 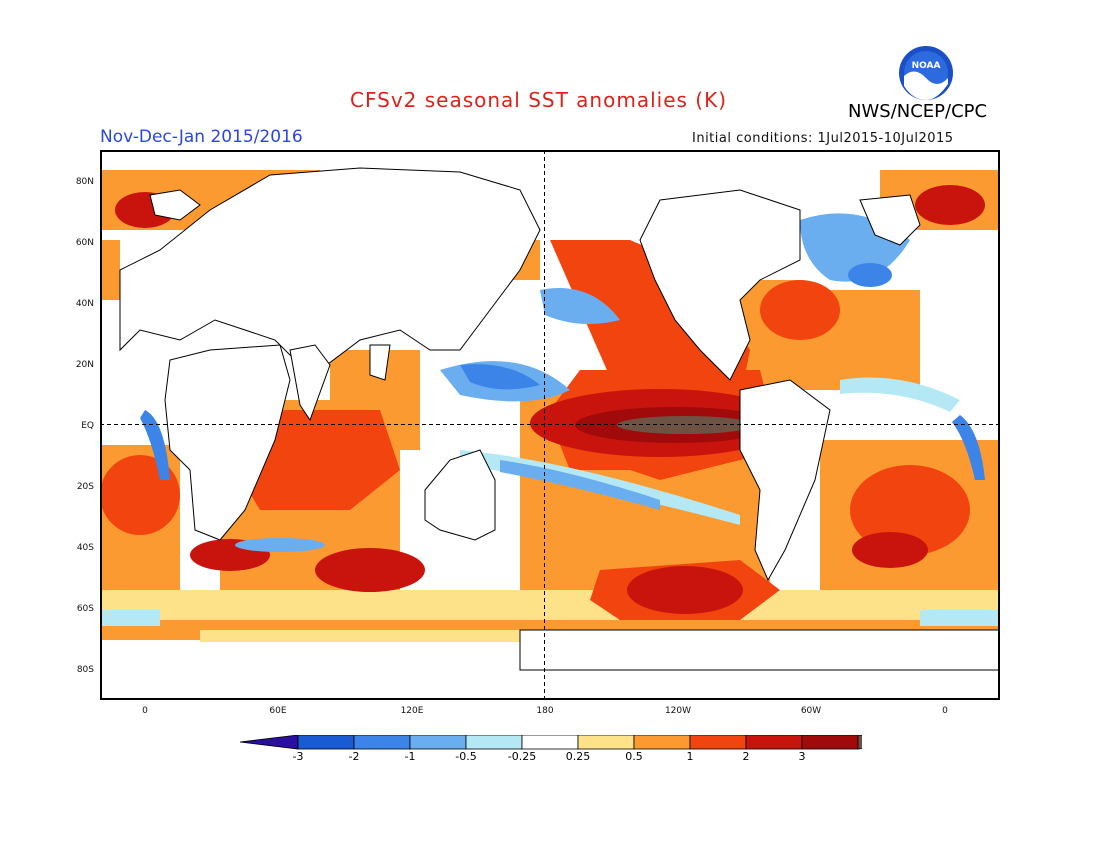 I want to click on colorbar-legend: -3 -2 -1 -0.5 -0.25 0.25 0.5 1 2 3, so click(x=550, y=749).